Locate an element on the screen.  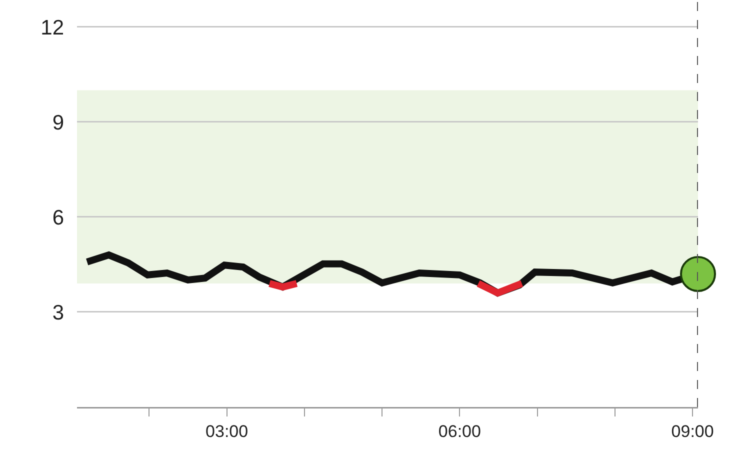
x-tick-label: 09:00 is located at coordinates (692, 431).